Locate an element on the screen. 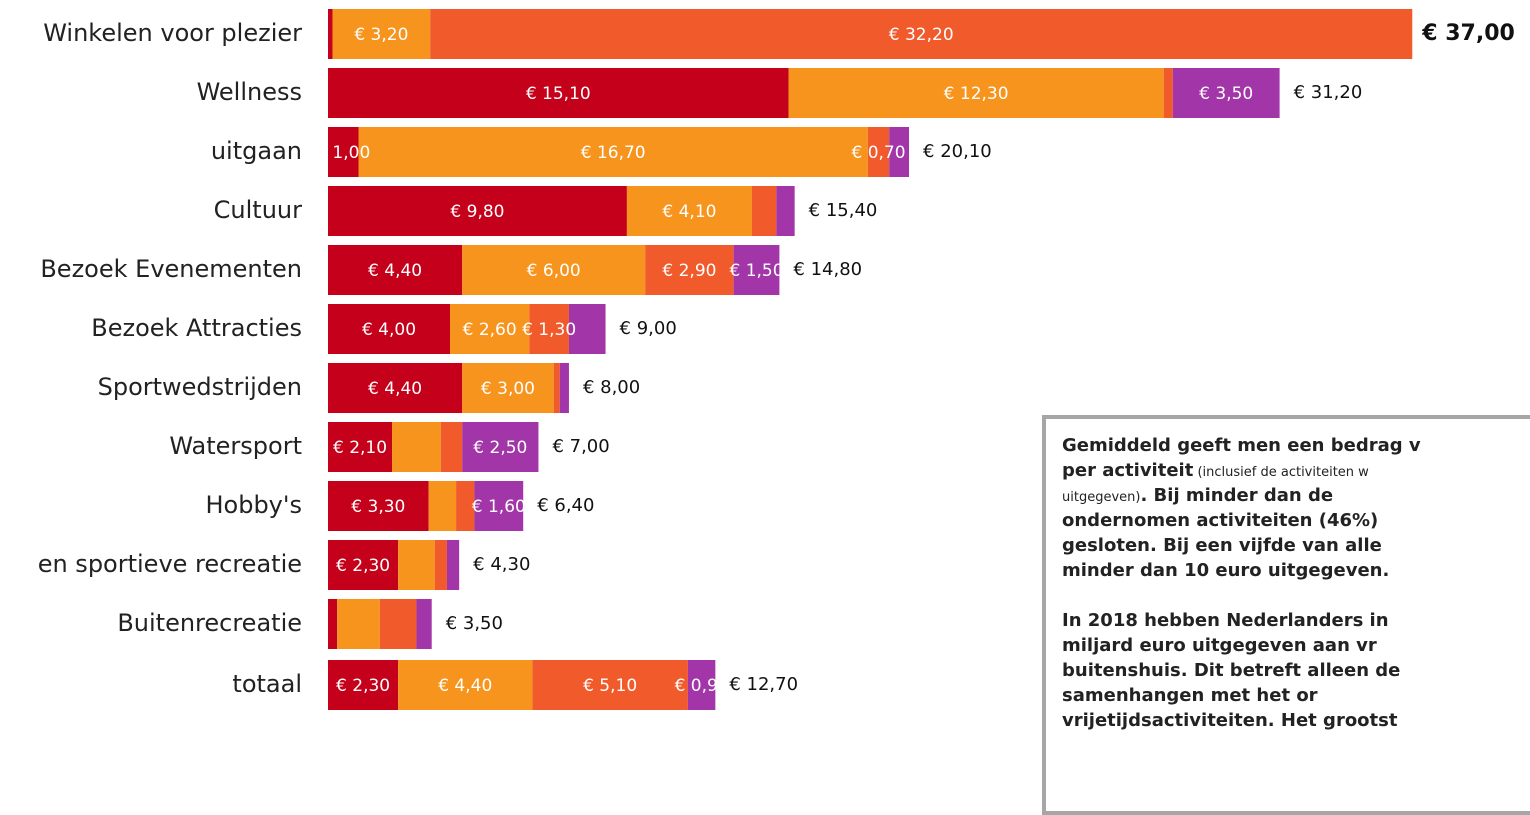  segment-label: € 32,20 is located at coordinates (921, 35).